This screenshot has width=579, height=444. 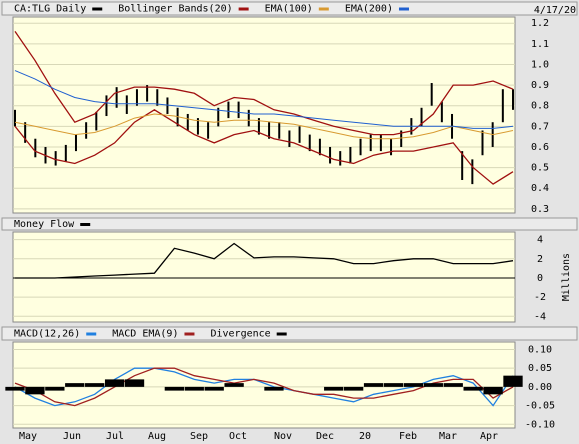 What do you see at coordinates (540, 44) in the screenshot?
I see `y-tick-label: 1.1` at bounding box center [540, 44].